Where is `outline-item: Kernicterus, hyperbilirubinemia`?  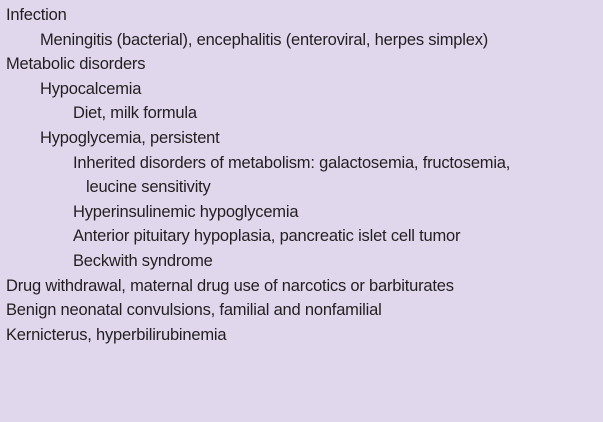
outline-item: Kernicterus, hyperbilirubinemia is located at coordinates (116, 334).